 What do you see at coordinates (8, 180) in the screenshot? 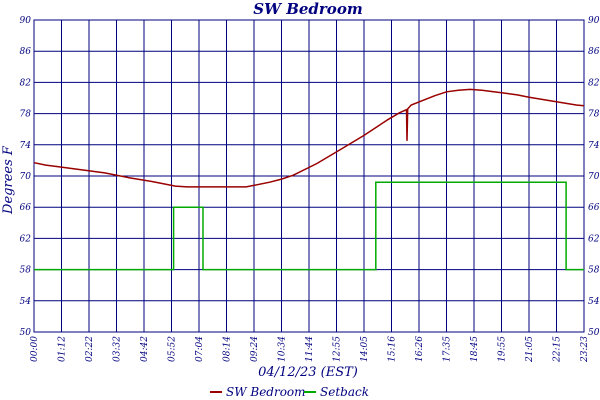
I see `y-axis-label: Degrees F` at bounding box center [8, 180].